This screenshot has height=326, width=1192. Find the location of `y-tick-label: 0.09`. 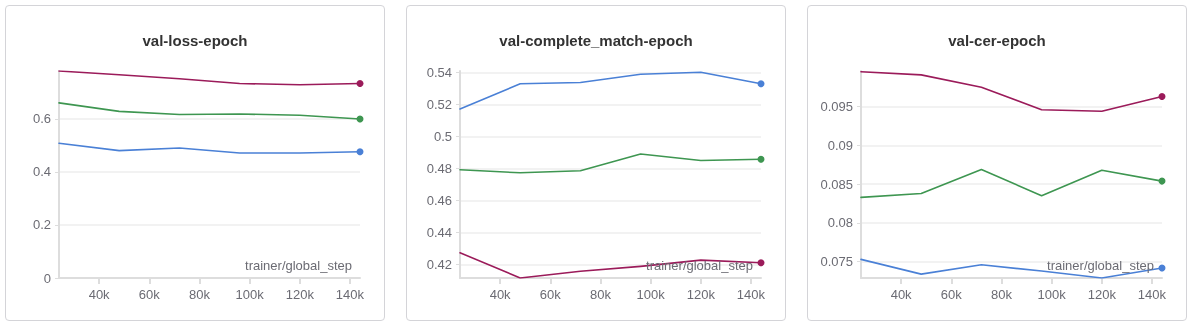

y-tick-label: 0.09 is located at coordinates (840, 145).